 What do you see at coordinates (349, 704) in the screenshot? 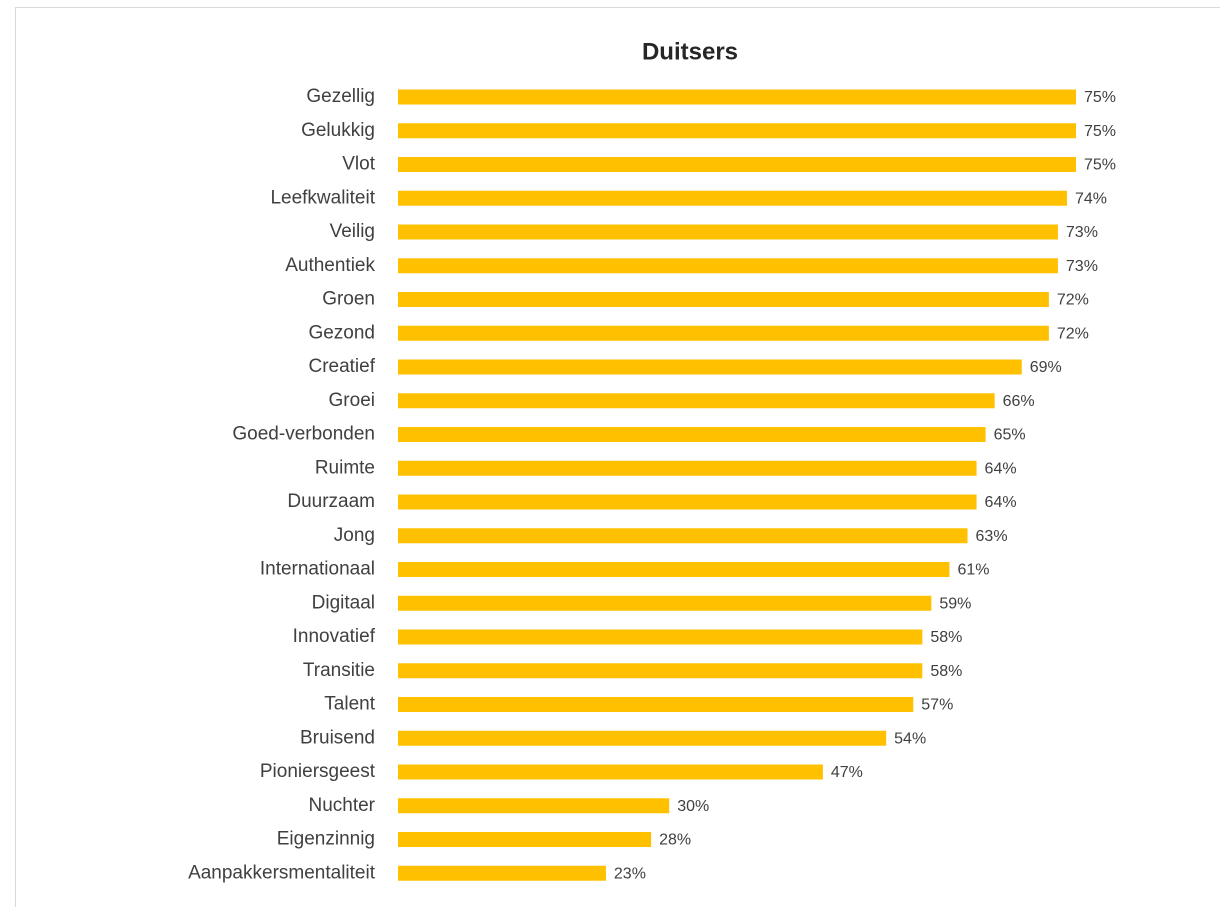
I see `category-label: Talent` at bounding box center [349, 704].